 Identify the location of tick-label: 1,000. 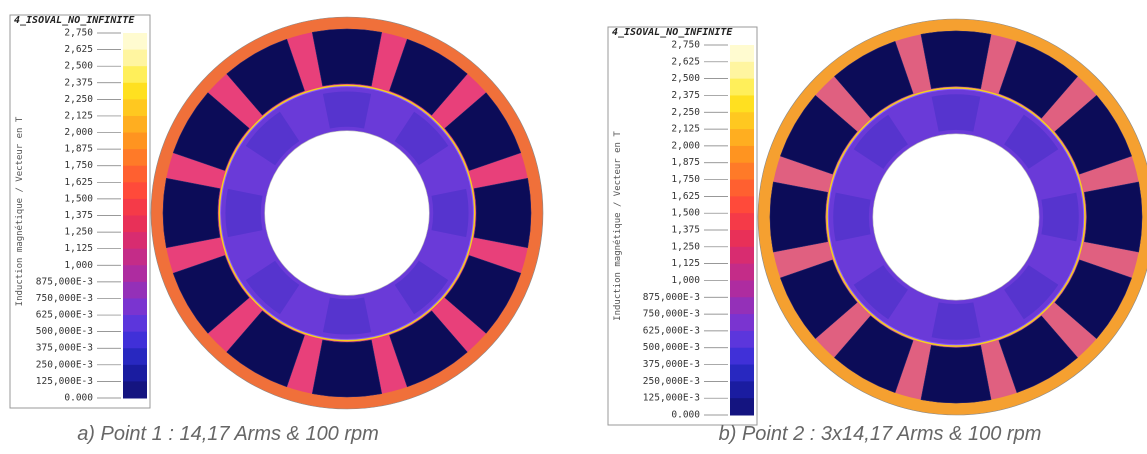
(78, 265).